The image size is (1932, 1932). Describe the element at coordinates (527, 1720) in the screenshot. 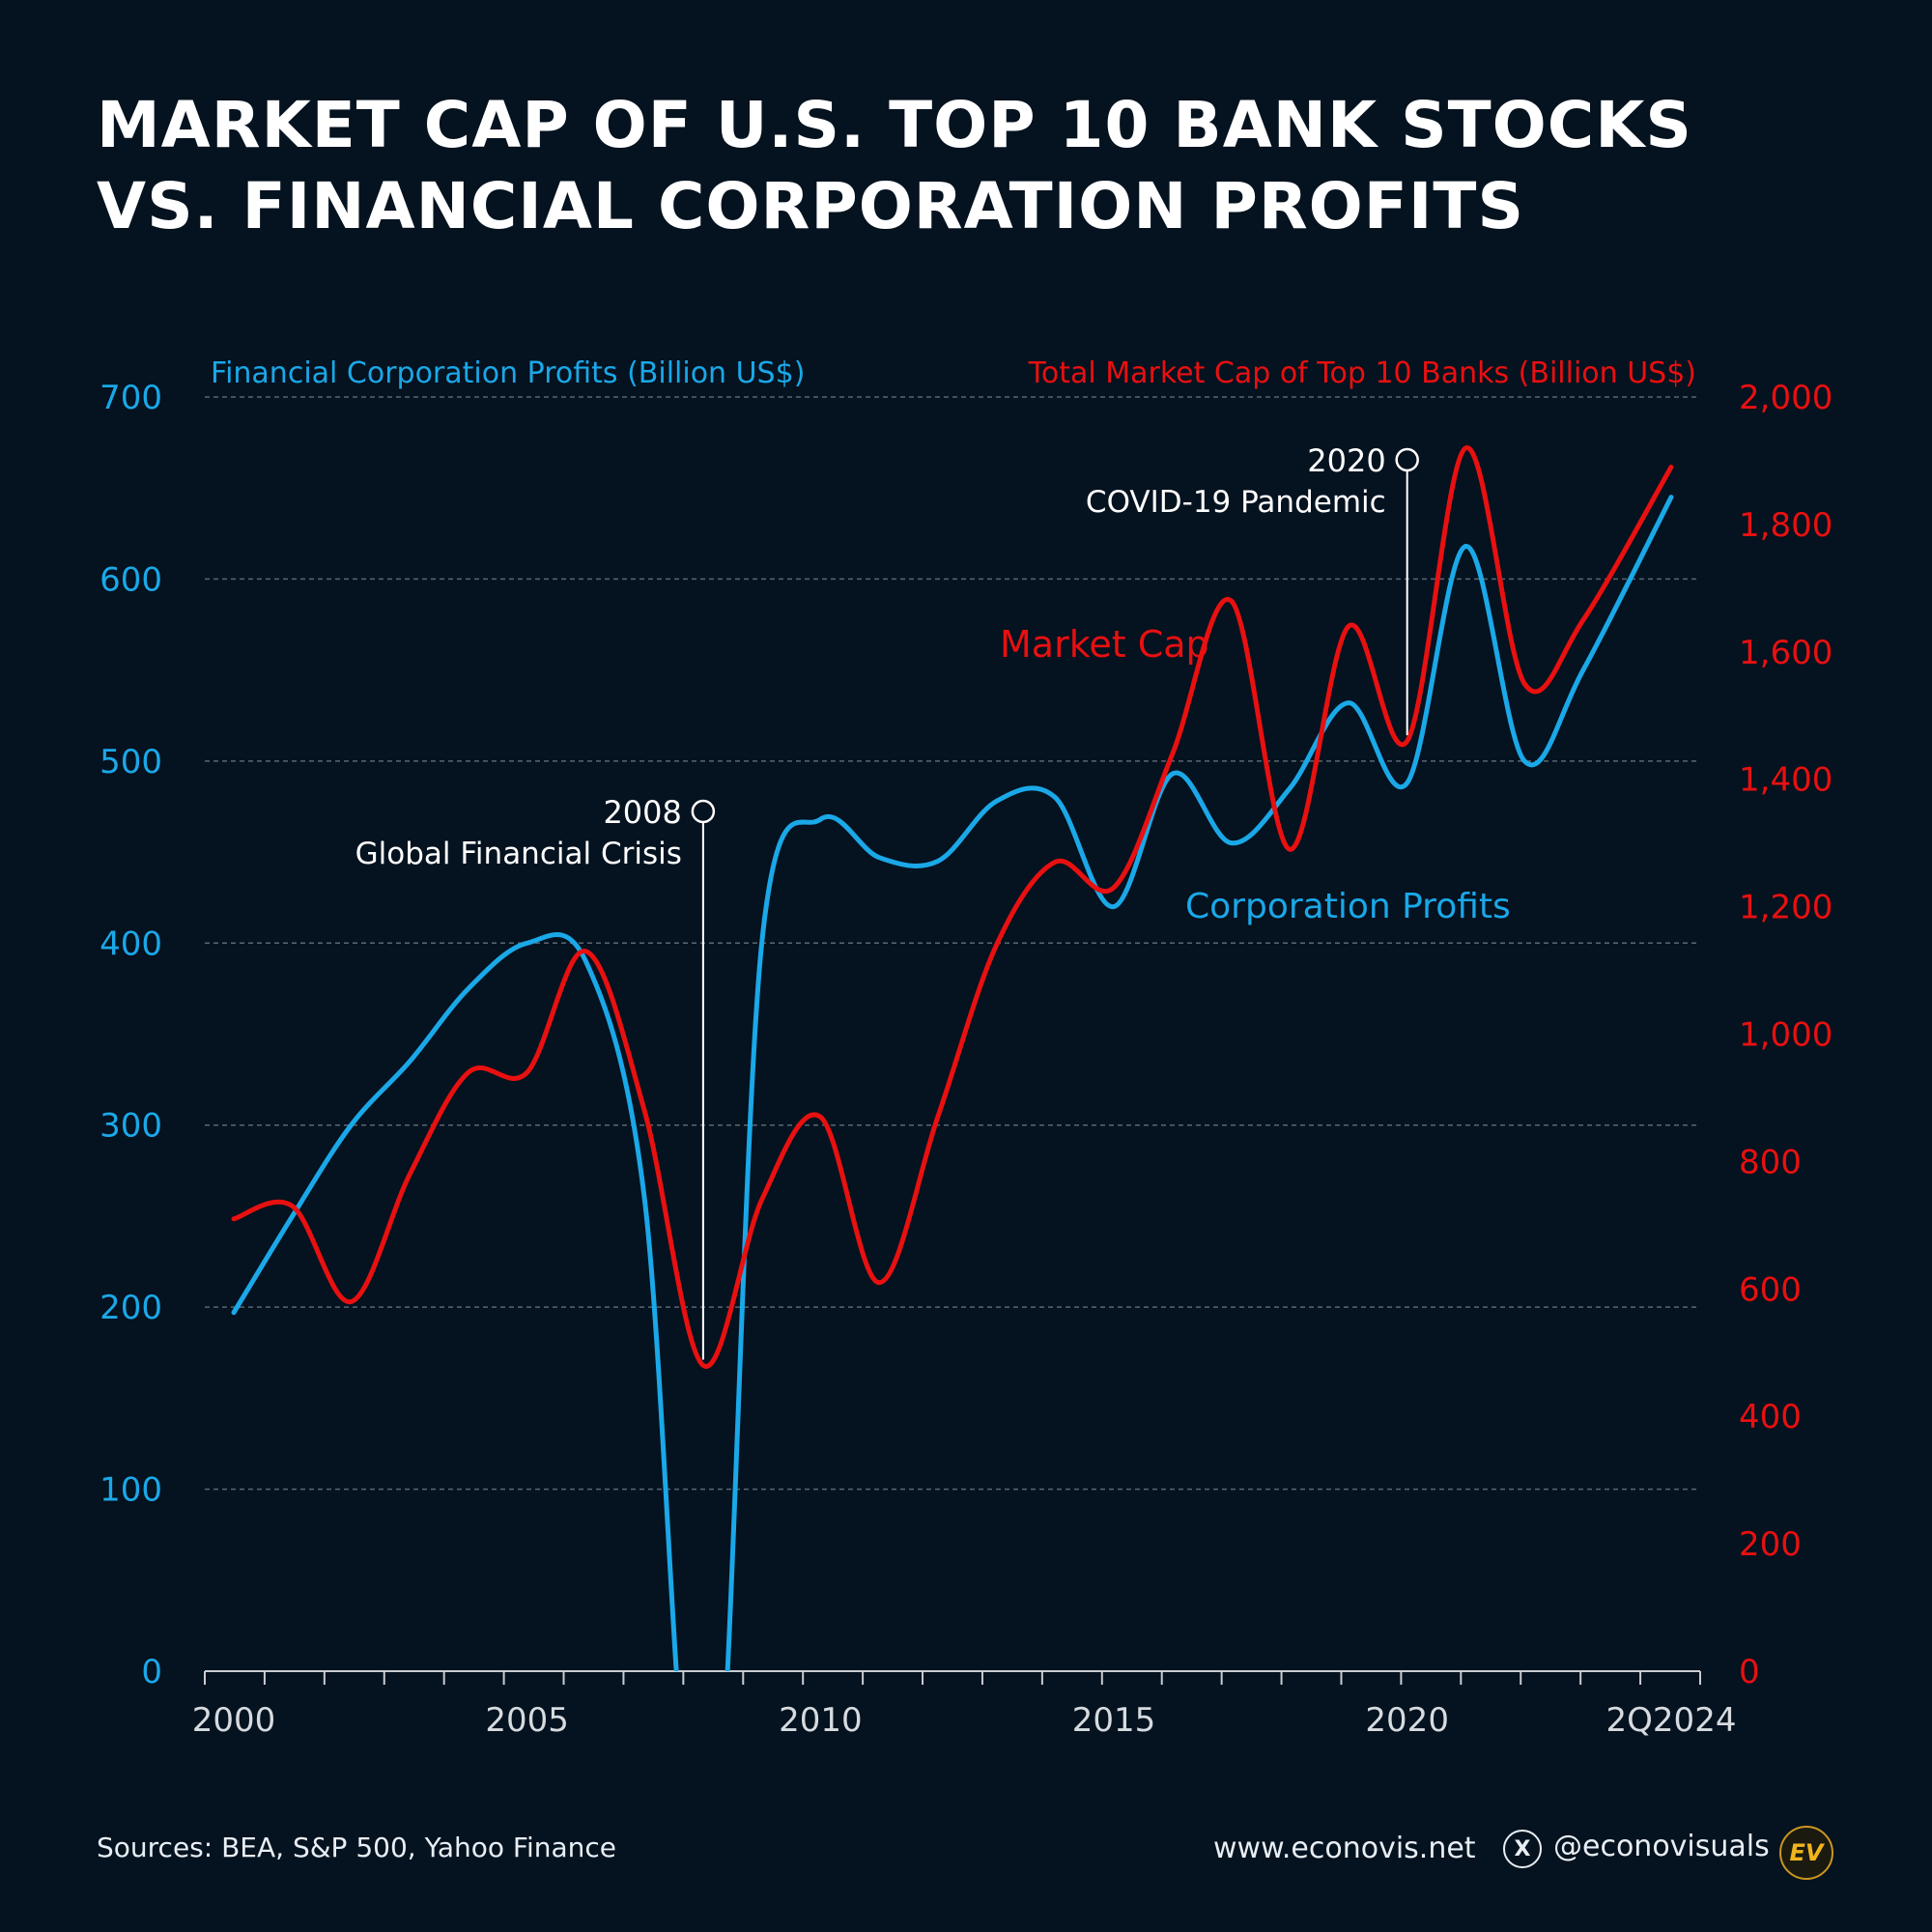

I see `x-tick-label: 2005` at that location.